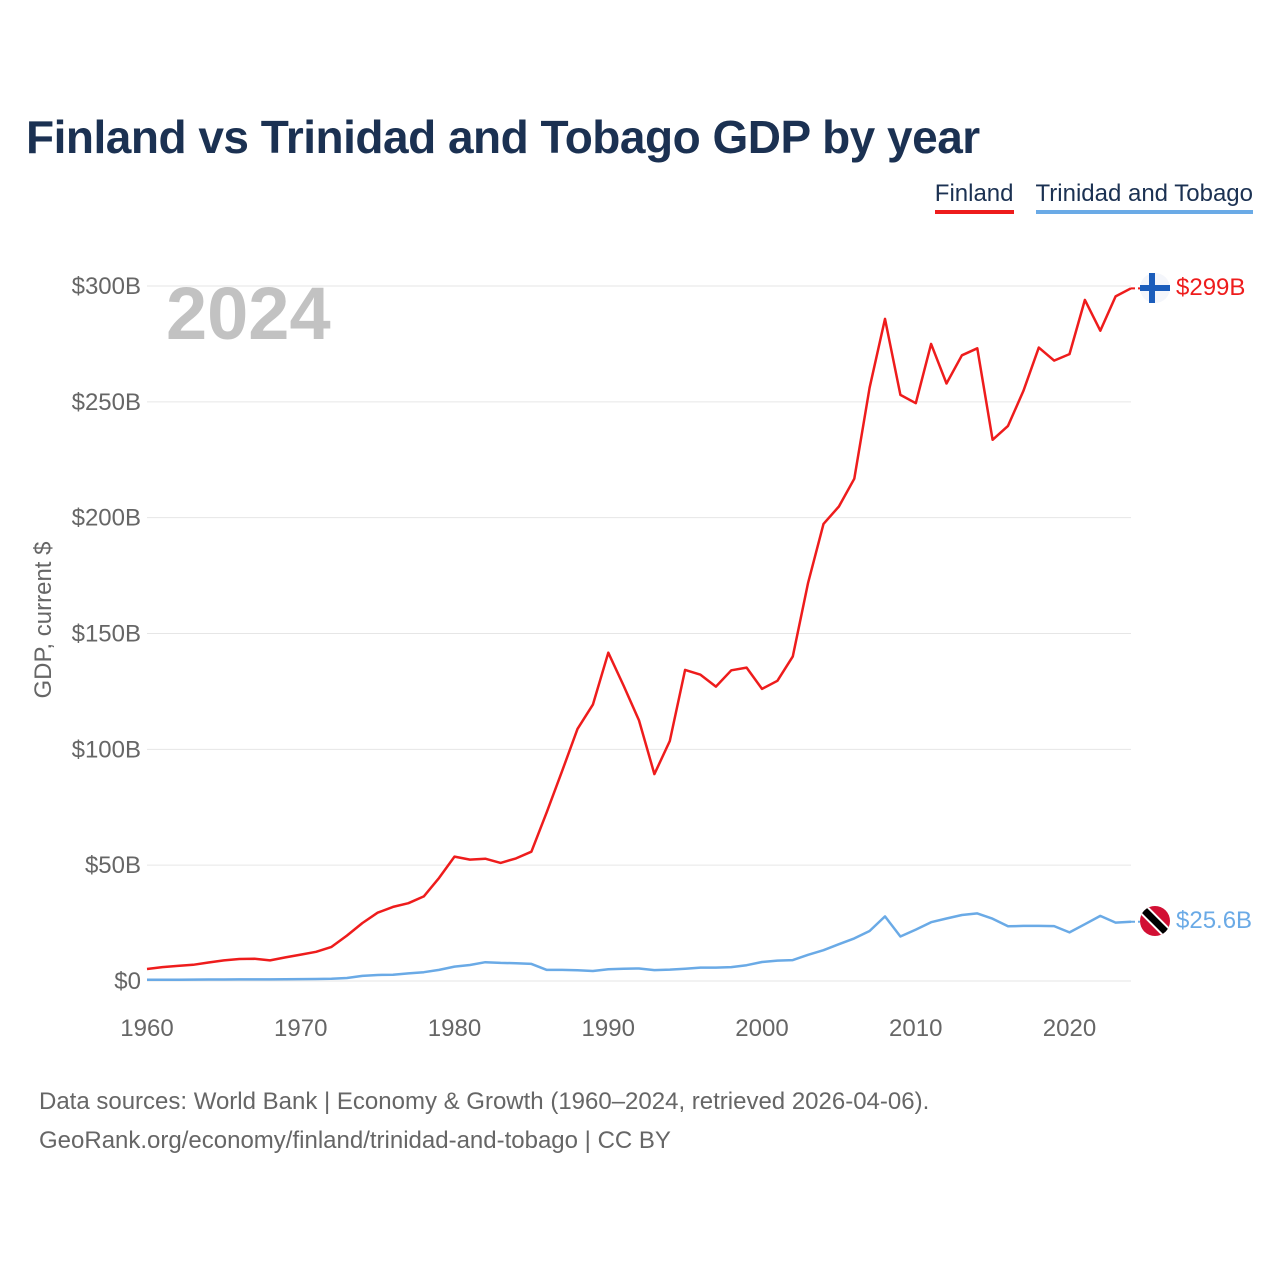 This screenshot has height=1280, width=1280. Describe the element at coordinates (300, 1028) in the screenshot. I see `x-tick-label: 1970` at that location.